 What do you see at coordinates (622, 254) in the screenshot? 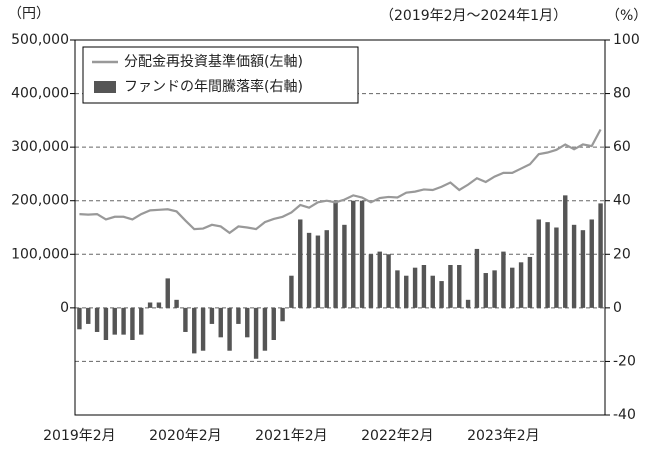
I see `y2-tick-label: 20` at bounding box center [622, 254].